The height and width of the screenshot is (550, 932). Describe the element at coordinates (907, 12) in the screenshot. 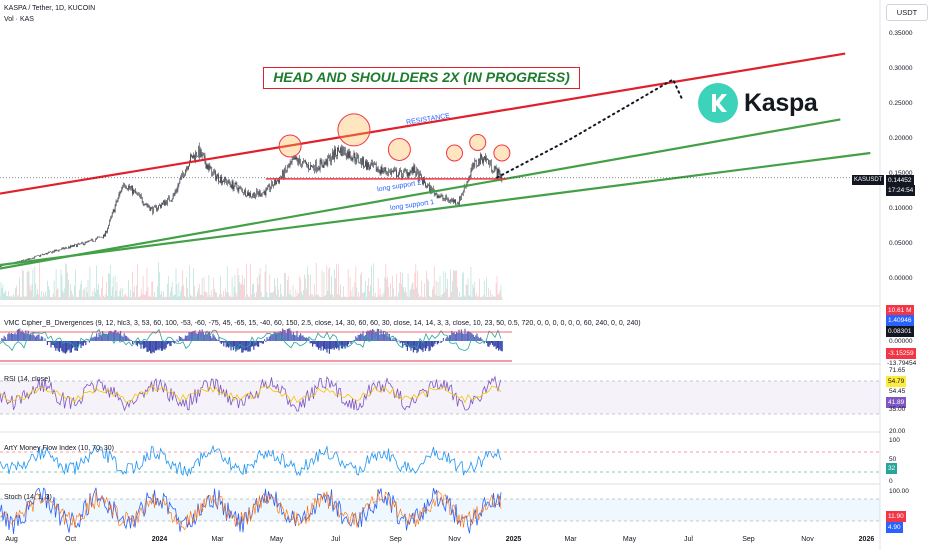

I see `currency-button: USDT` at that location.